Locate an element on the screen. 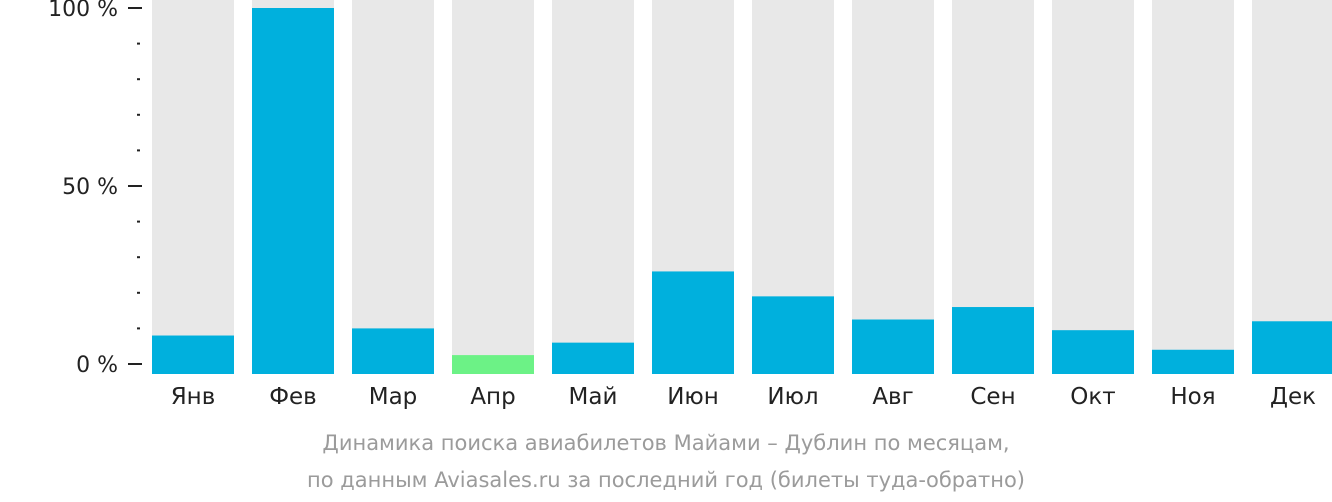  x-tick-label: Мар is located at coordinates (393, 397).